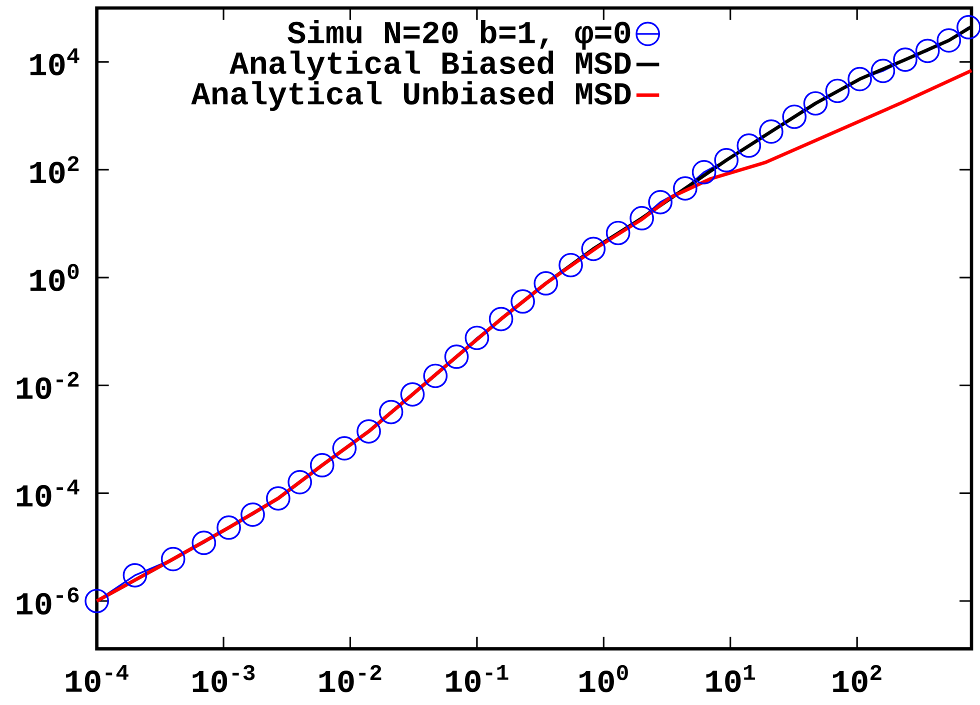  Describe the element at coordinates (430, 65) in the screenshot. I see `legend-label: Analytical Biased MSD` at that location.